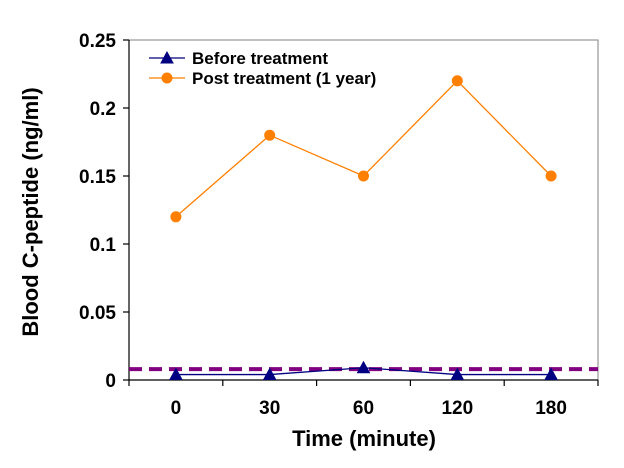 This screenshot has width=624, height=468. I want to click on x-tick-label: 60, so click(363, 408).